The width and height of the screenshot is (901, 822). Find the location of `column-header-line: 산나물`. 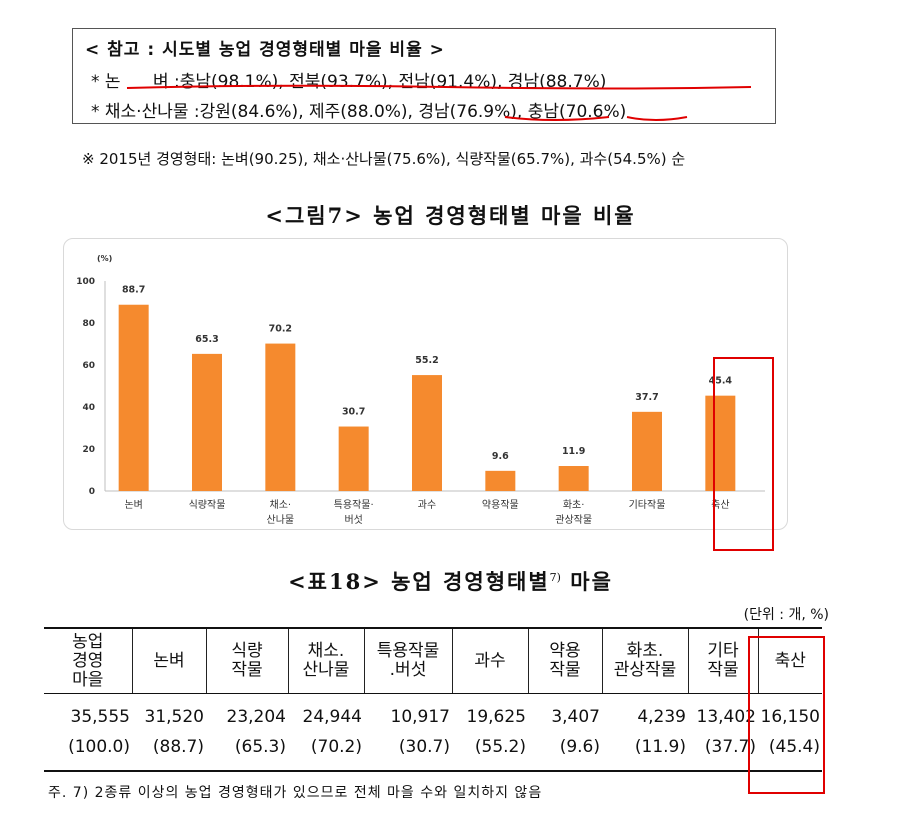

column-header-line: 산나물 is located at coordinates (326, 670).